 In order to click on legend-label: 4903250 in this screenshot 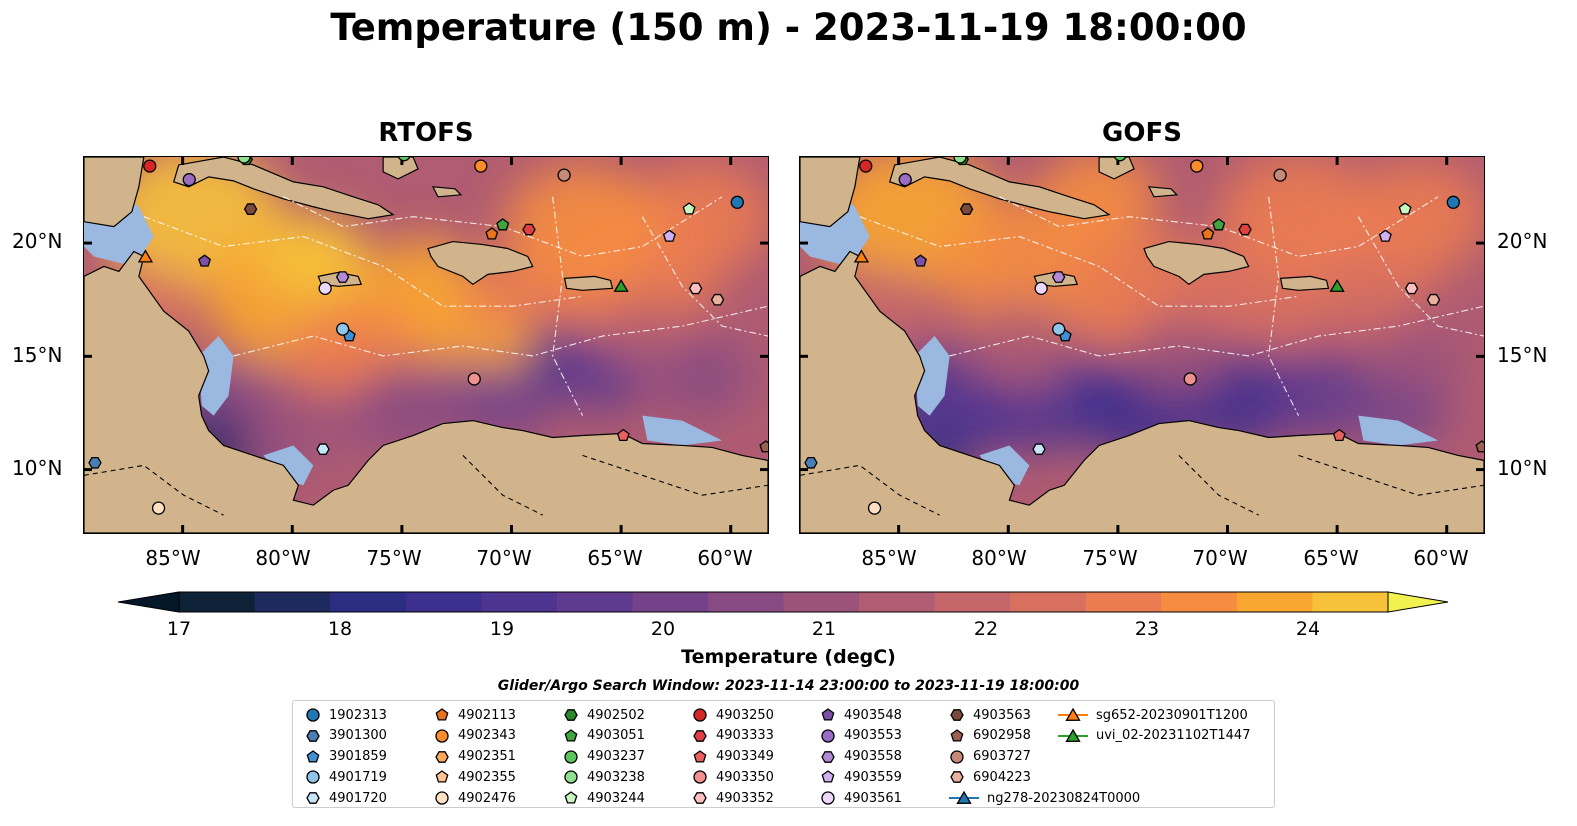, I will do `click(745, 715)`.